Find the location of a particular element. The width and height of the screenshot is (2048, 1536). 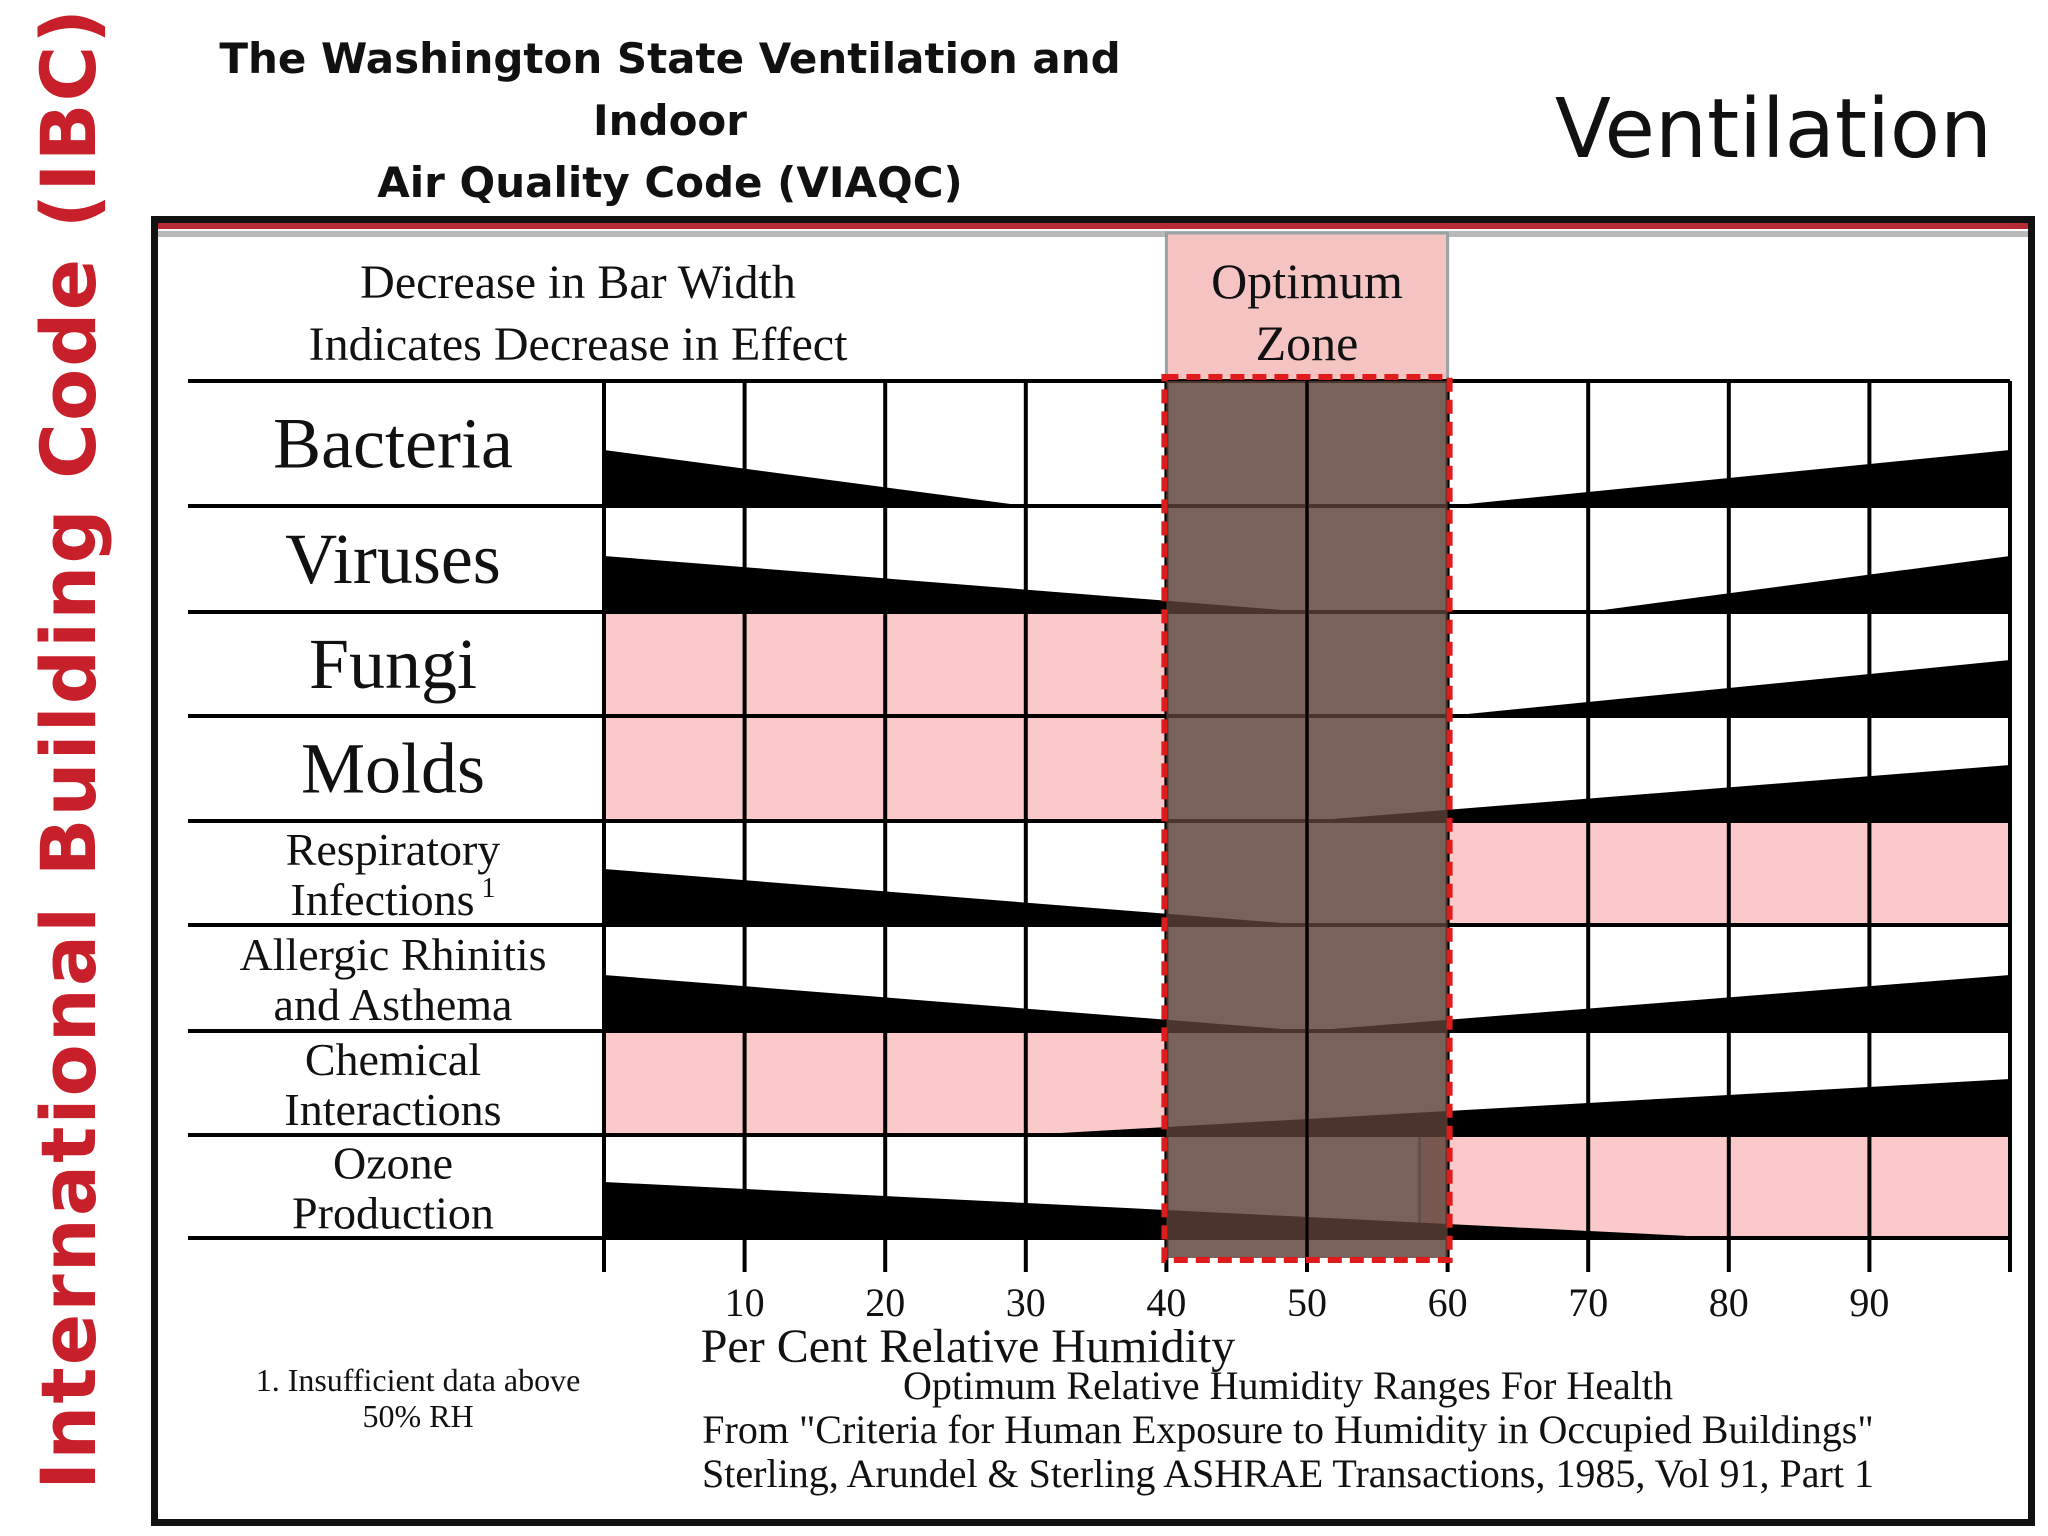

side-title-ibc: International Building Code (IBC) is located at coordinates (68, 748).